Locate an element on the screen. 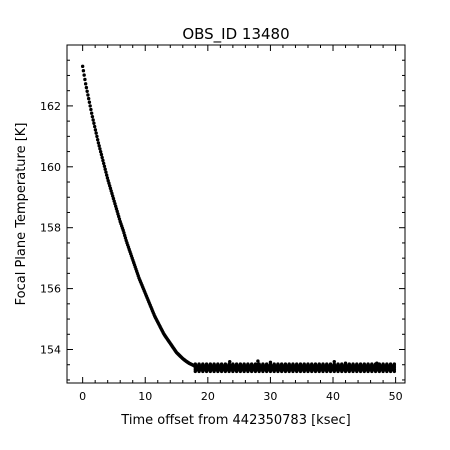  x-tick-label: 40 is located at coordinates (333, 396).